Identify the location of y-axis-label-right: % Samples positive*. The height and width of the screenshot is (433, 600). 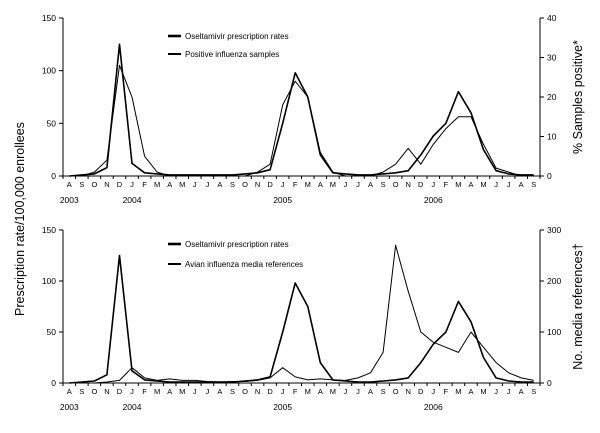
(578, 97).